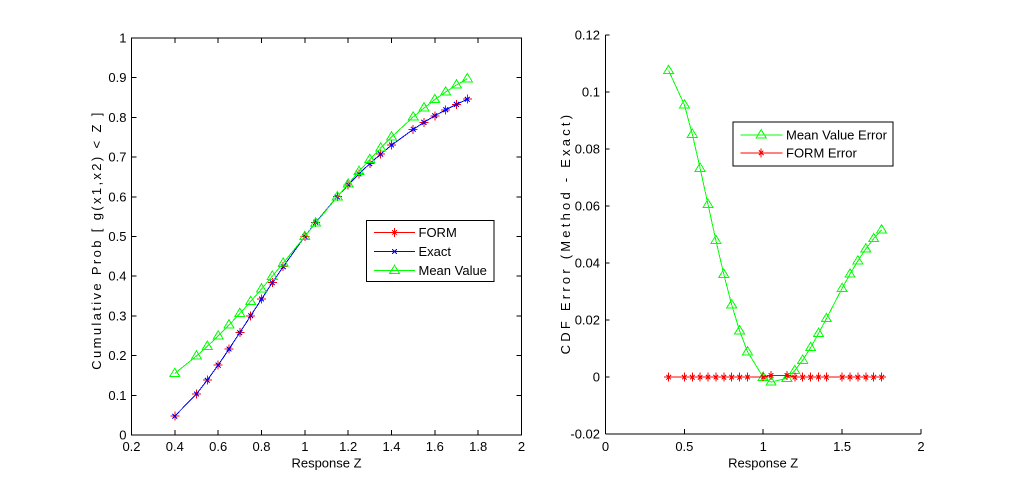 Image resolution: width=1016 pixels, height=489 pixels. Describe the element at coordinates (96, 239) in the screenshot. I see `svg-text:Cumulative Prob [ g(x1,x2) < Z: Cumulative Prob [ g(x1,x2) < Z ]` at that location.